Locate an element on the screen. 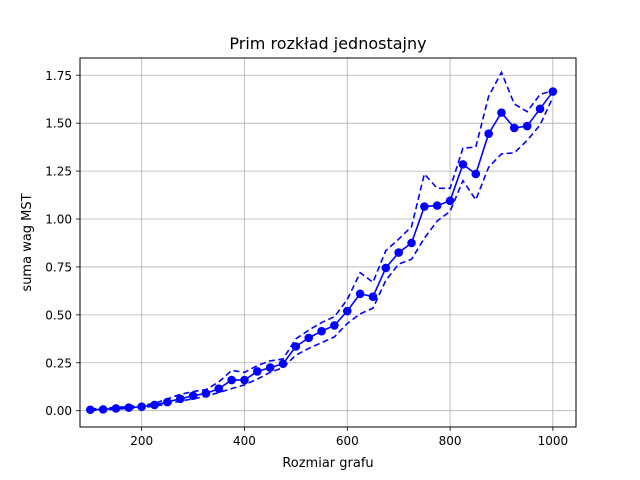 The width and height of the screenshot is (640, 480). y-tick-label: 0.50 is located at coordinates (58, 315).